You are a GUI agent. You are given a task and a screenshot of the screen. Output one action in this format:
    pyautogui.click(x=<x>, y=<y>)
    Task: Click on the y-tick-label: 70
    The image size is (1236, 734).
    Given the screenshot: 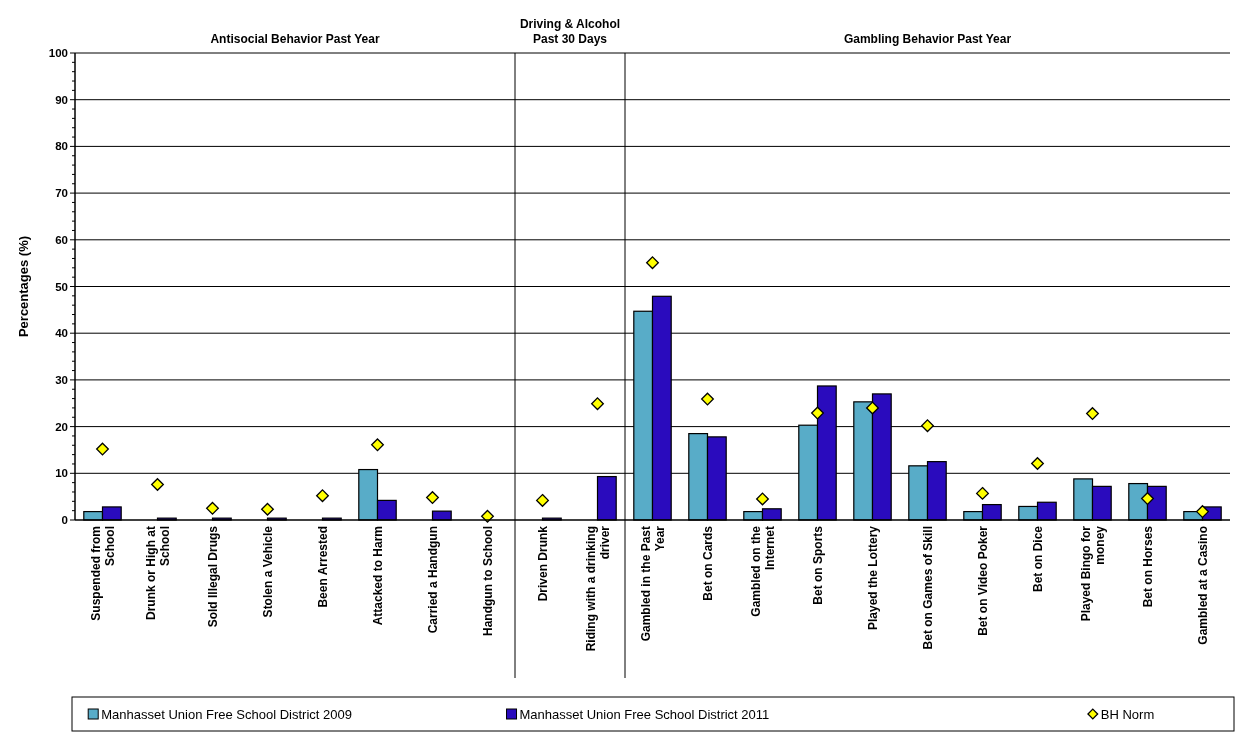 What is the action you would take?
    pyautogui.click(x=61, y=193)
    